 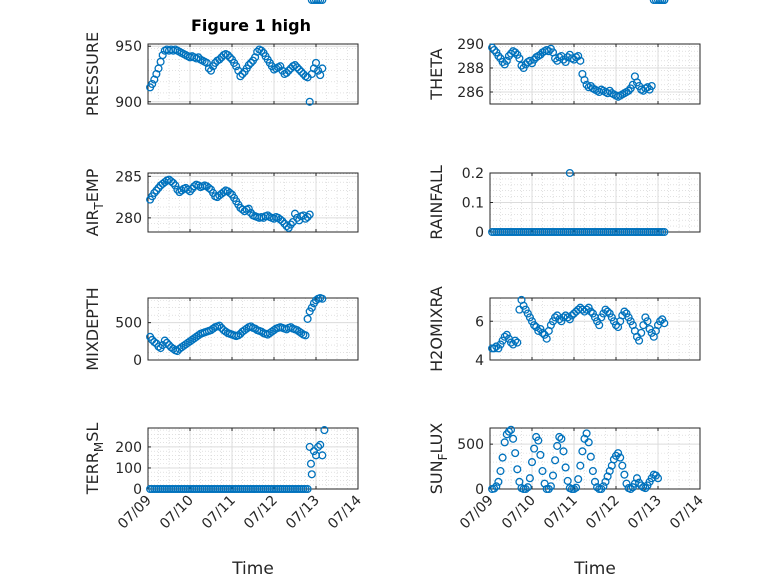 I want to click on x-tick-label: 07/13, so click(x=645, y=513).